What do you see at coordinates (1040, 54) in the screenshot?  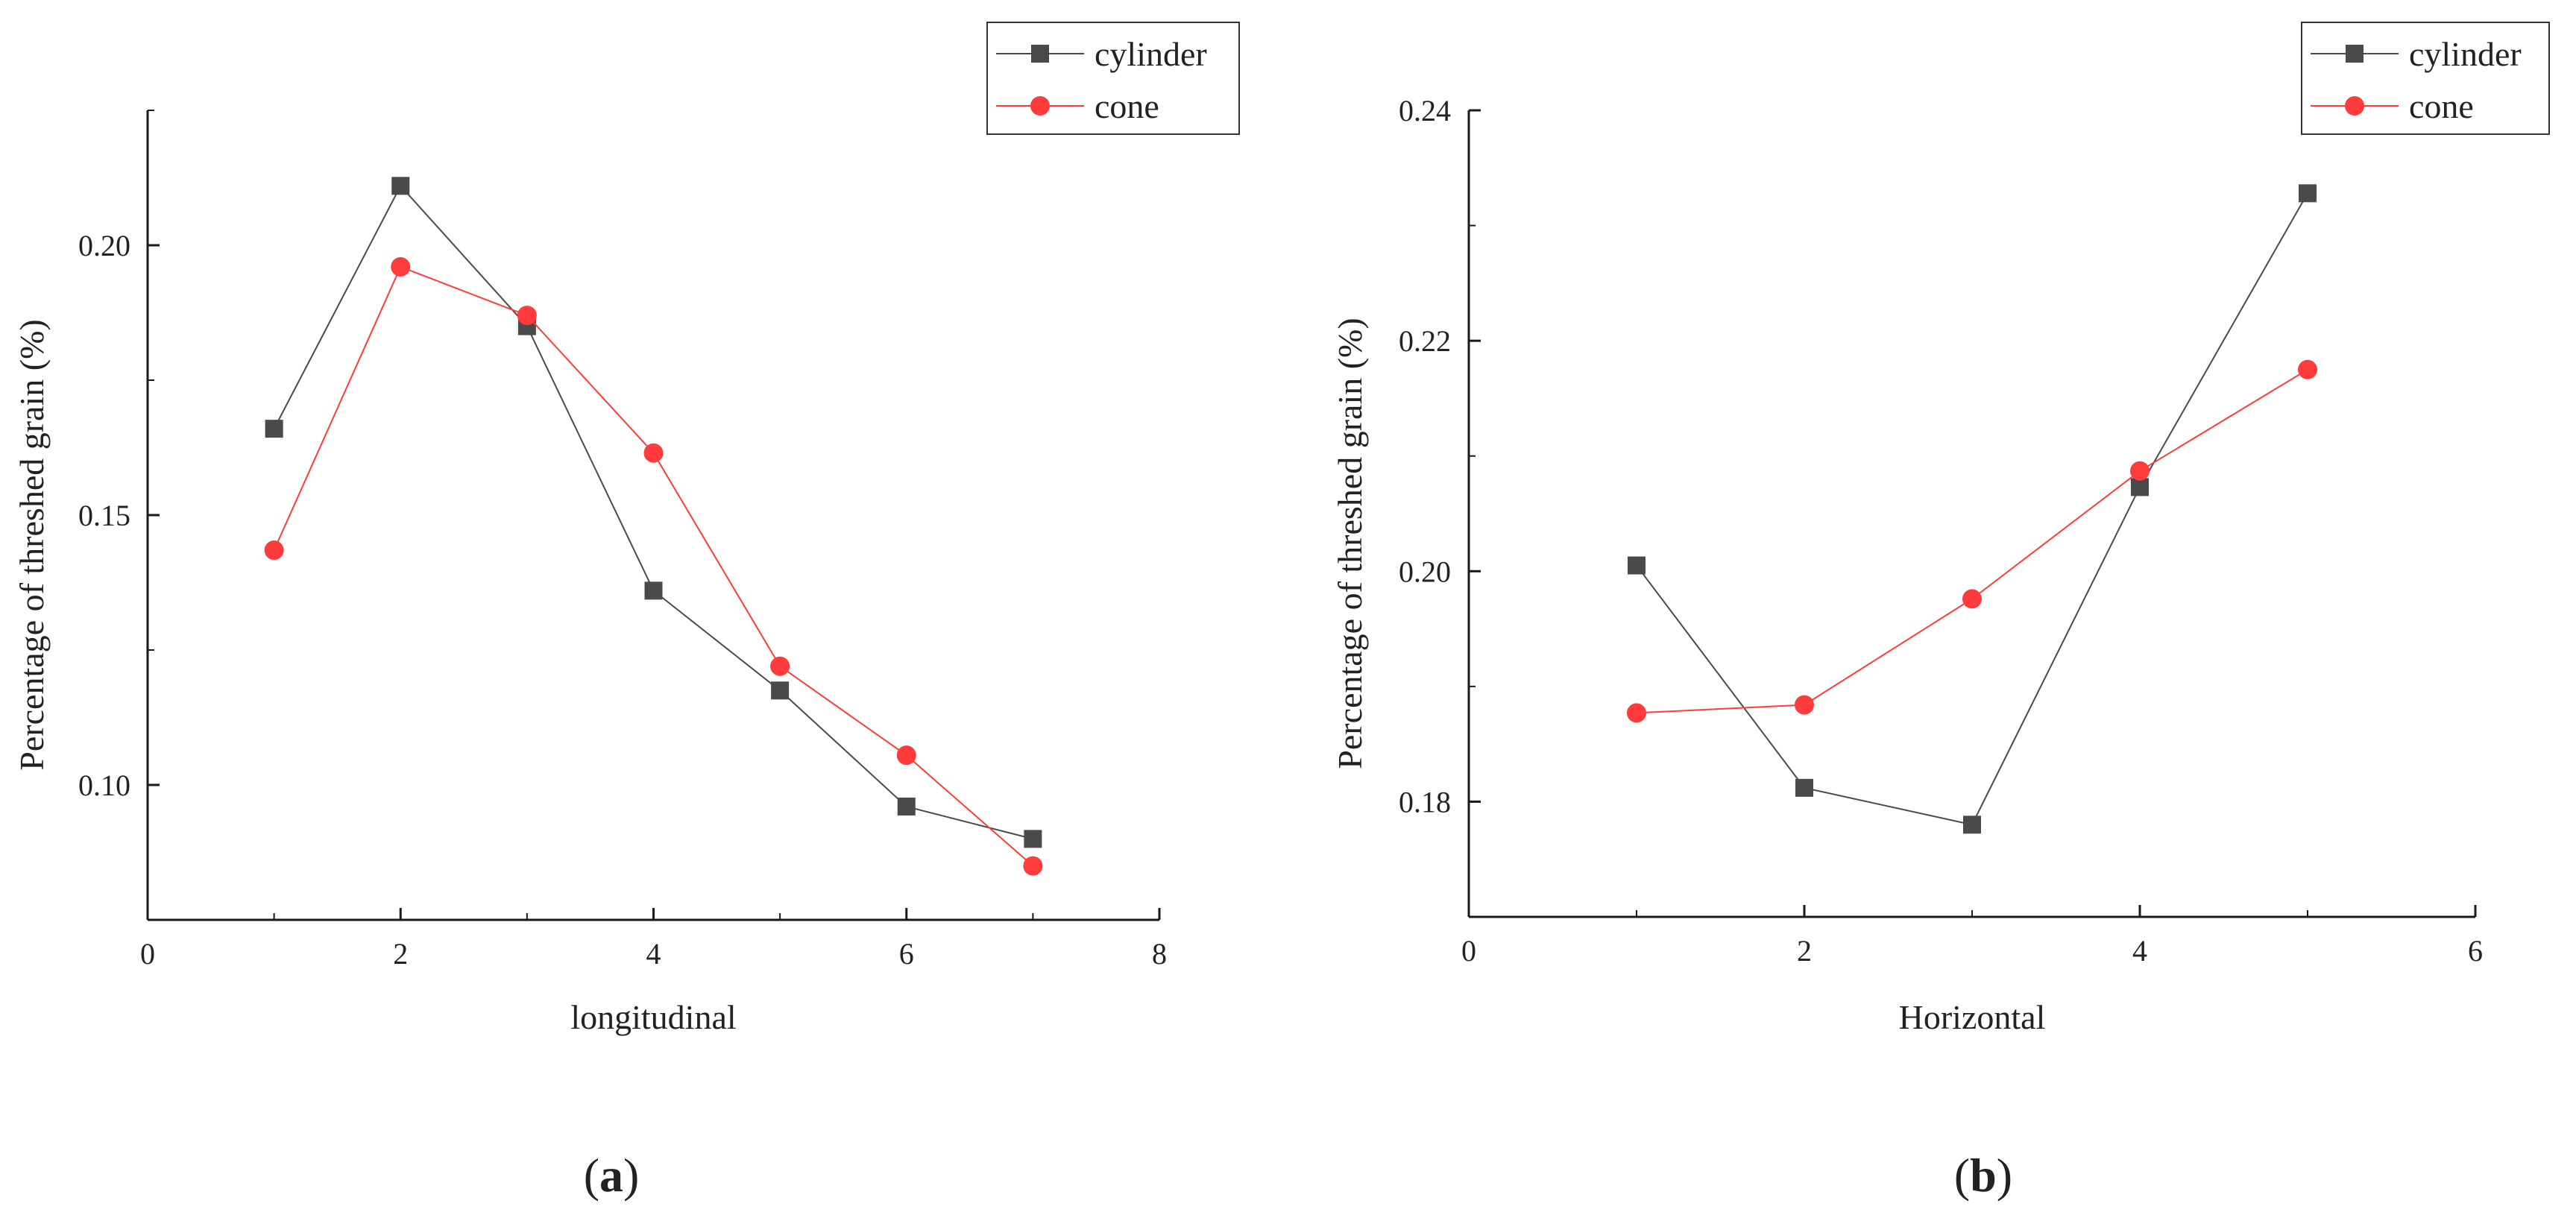 I see `chart-a-legend-marker-cylinder` at bounding box center [1040, 54].